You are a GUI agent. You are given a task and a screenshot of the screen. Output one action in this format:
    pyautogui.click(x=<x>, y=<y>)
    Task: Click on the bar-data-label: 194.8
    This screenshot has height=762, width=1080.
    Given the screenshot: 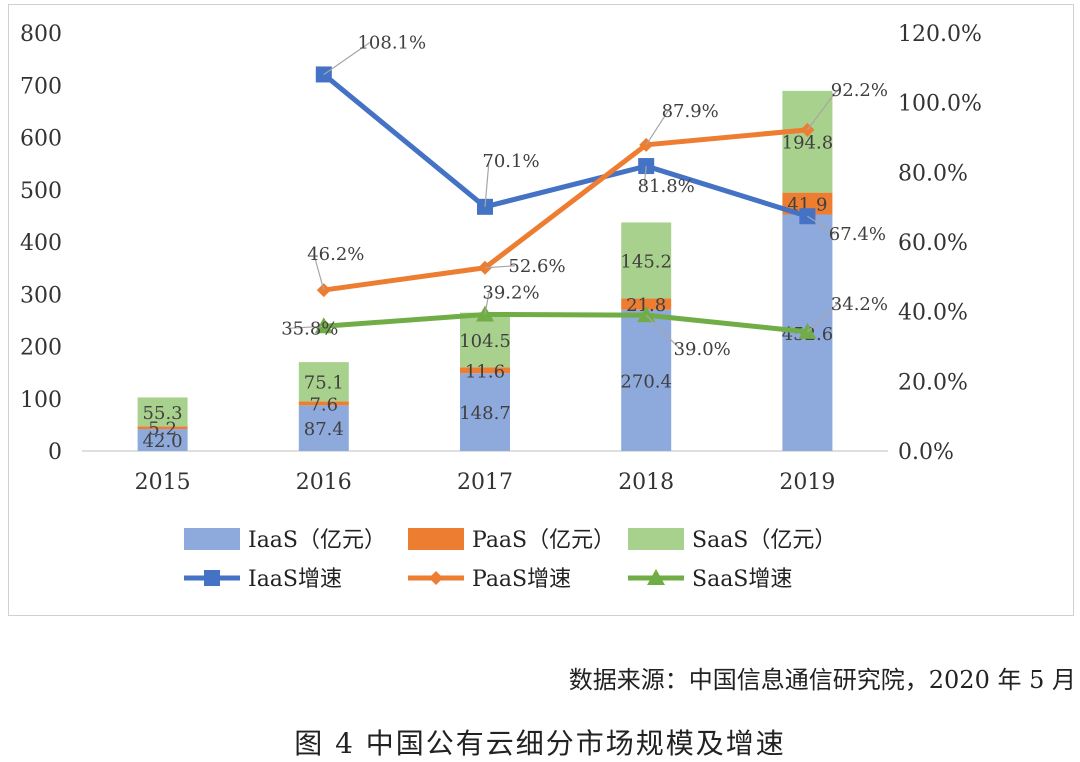 What is the action you would take?
    pyautogui.click(x=808, y=143)
    